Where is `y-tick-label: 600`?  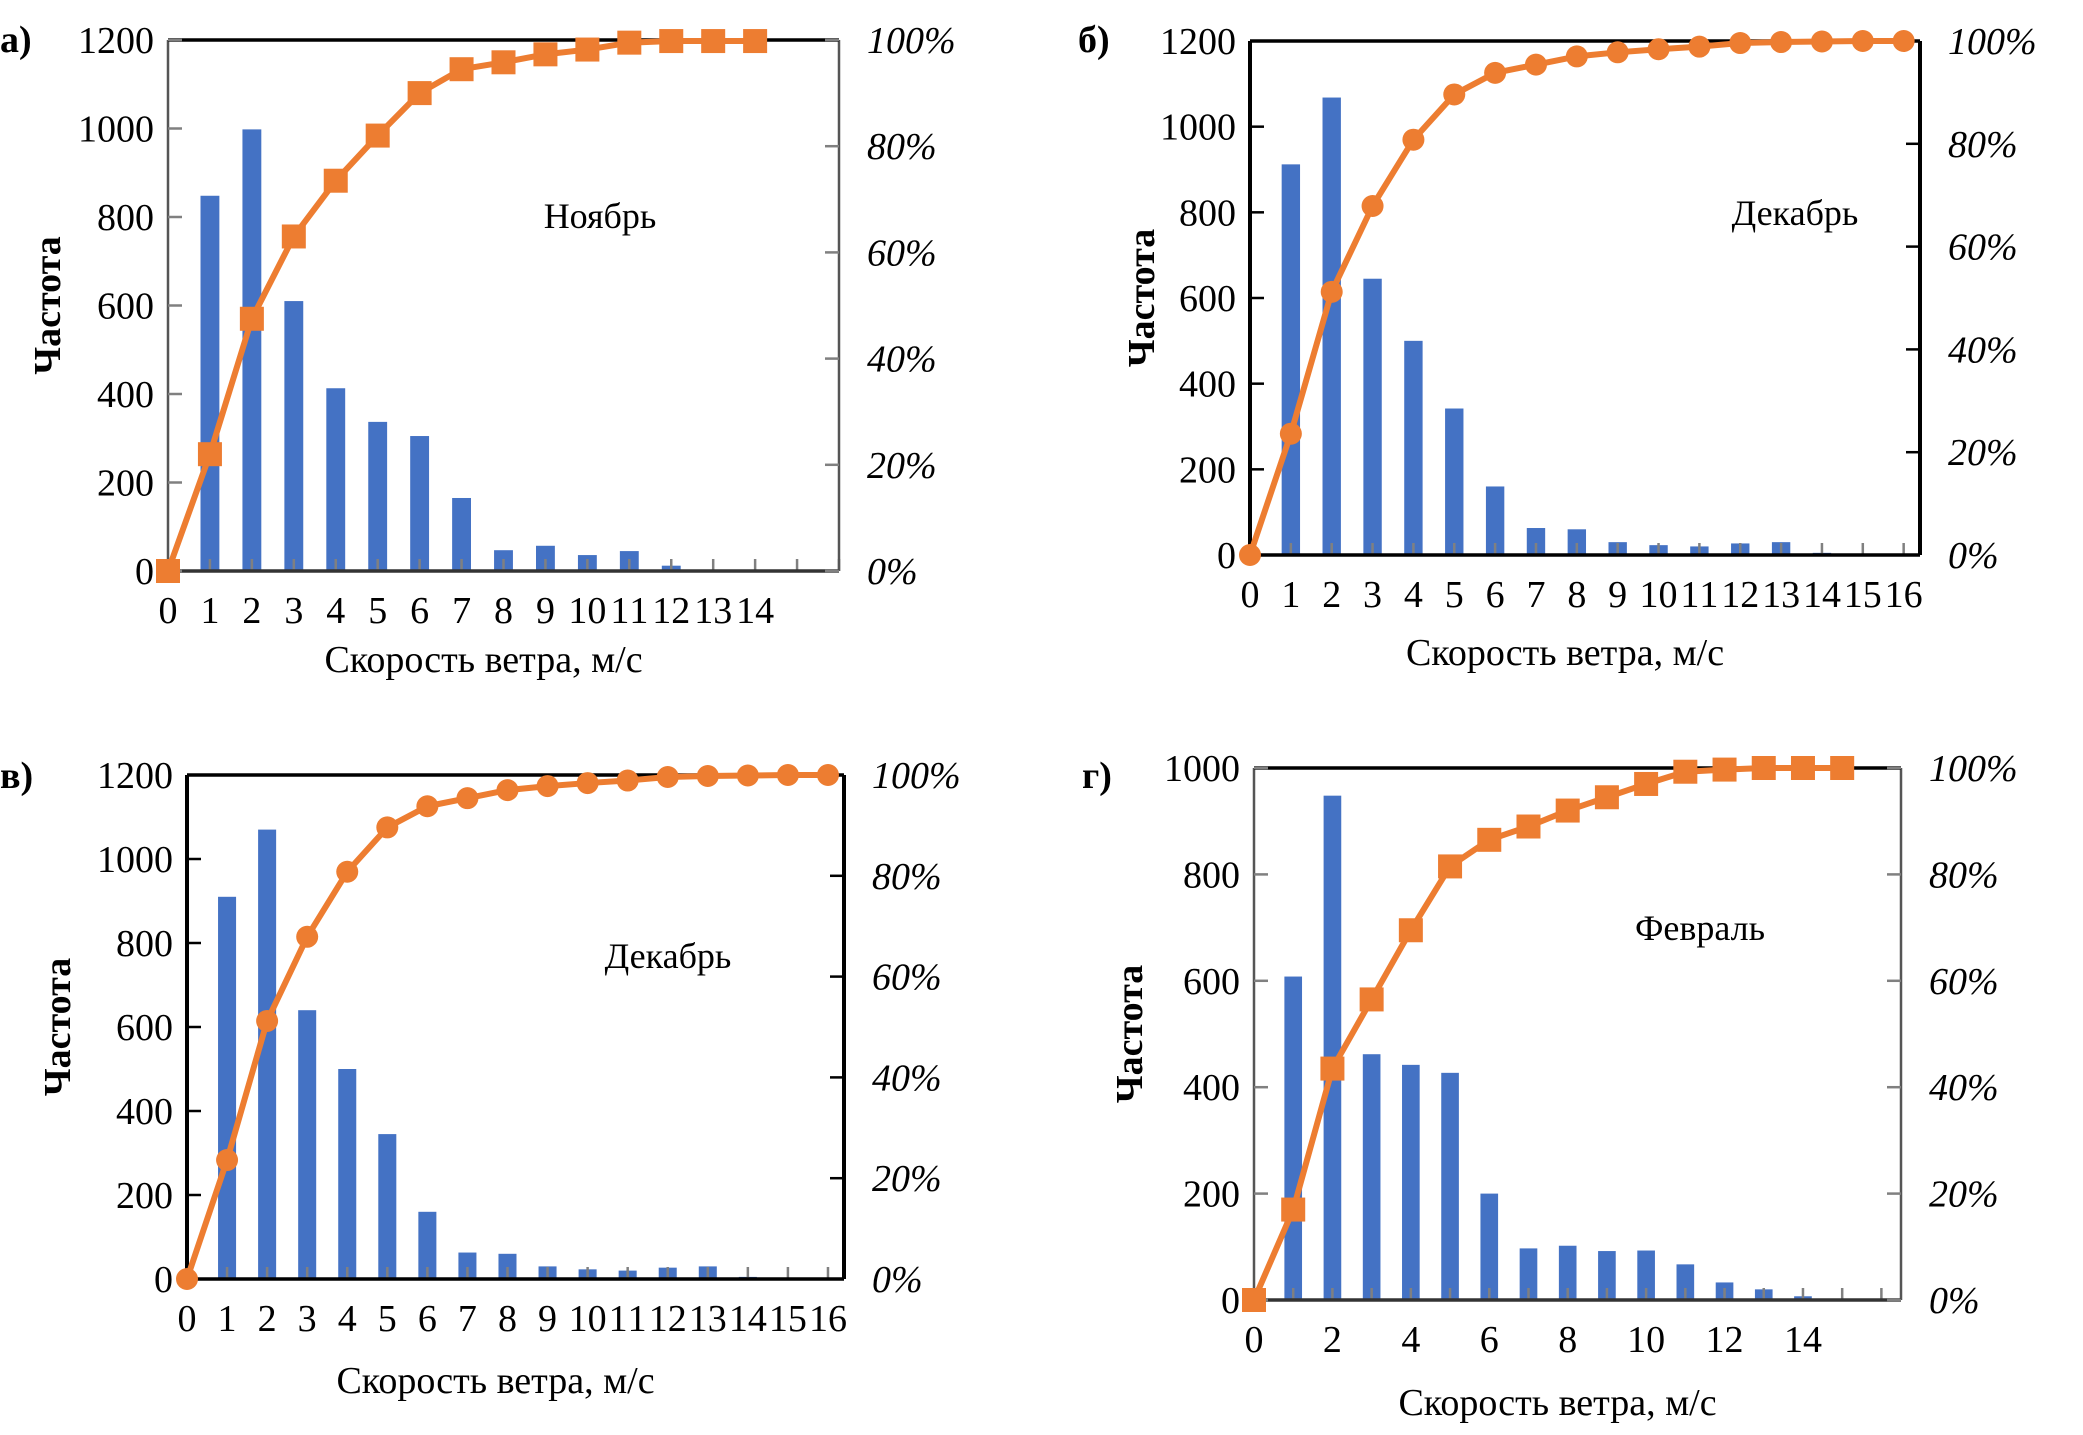 y-tick-label: 600 is located at coordinates (144, 1028).